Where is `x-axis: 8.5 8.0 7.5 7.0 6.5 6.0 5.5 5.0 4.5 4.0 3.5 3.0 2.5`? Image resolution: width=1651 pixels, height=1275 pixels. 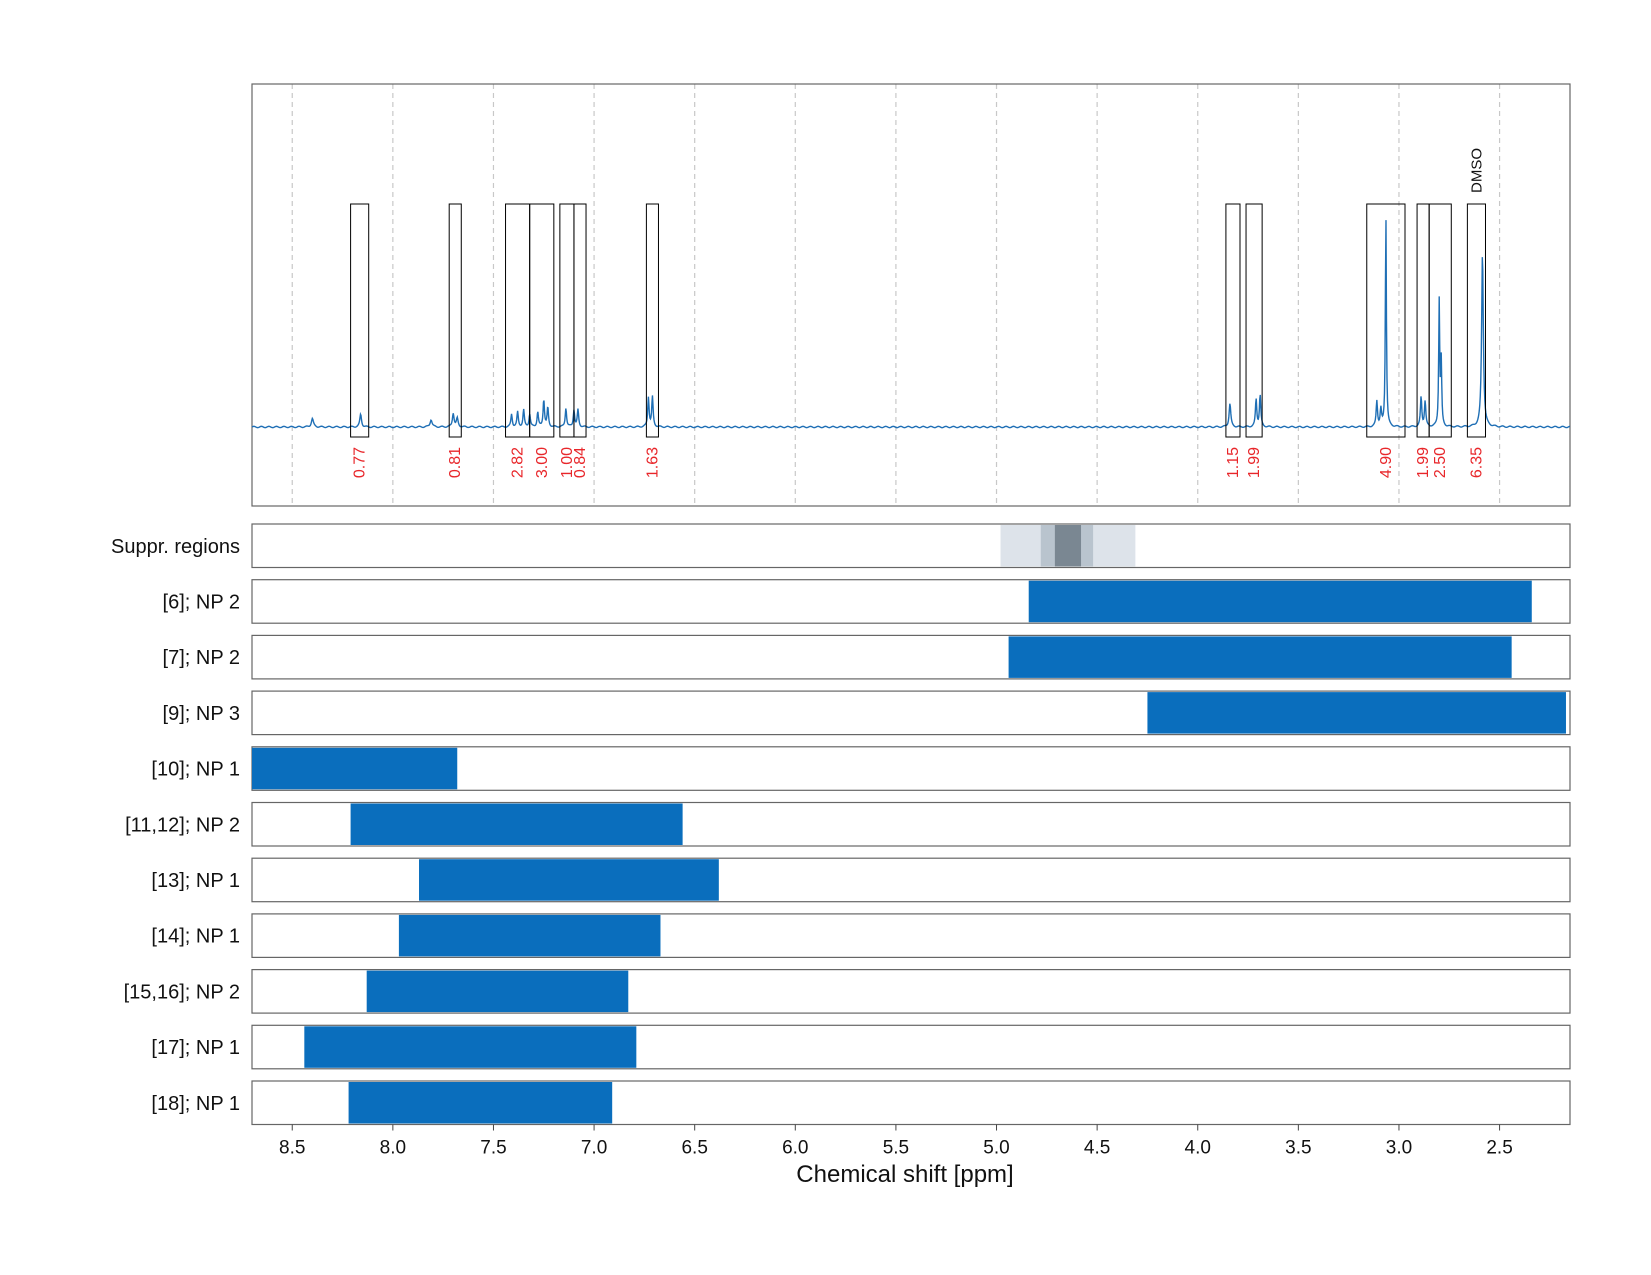
x-axis: 8.5 8.0 7.5 7.0 6.5 6.0 5.5 5.0 4.5 4.0 3.5 3.0 2.5 is located at coordinates (896, 1141).